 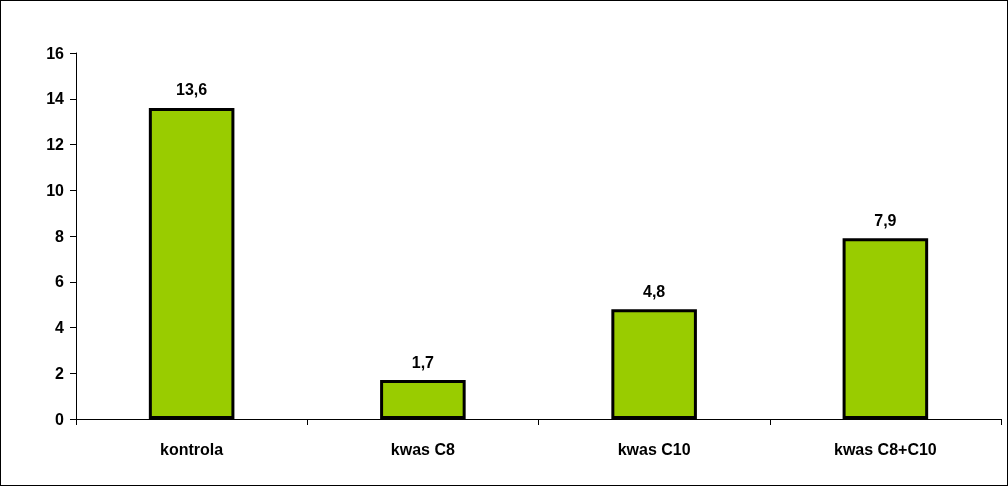 I want to click on data-label: 4,8, so click(x=654, y=291).